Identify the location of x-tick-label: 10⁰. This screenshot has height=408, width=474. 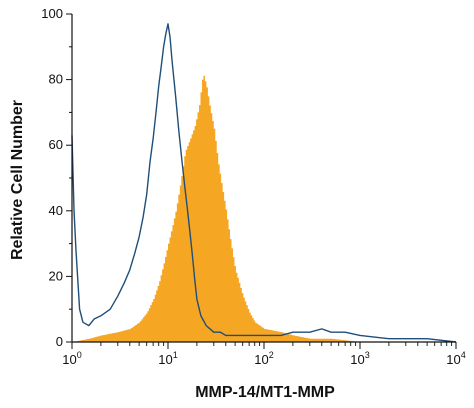
(71, 358).